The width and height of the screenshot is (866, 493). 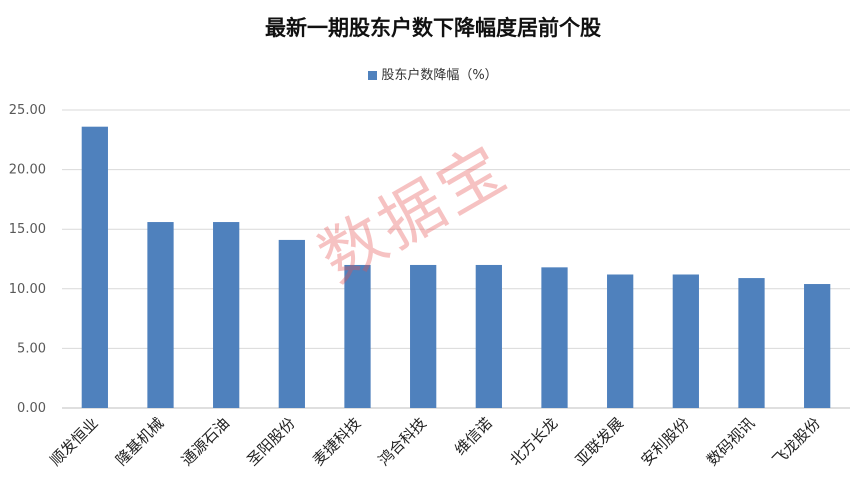 I want to click on y-tick-label: 15.00, so click(x=27, y=229).